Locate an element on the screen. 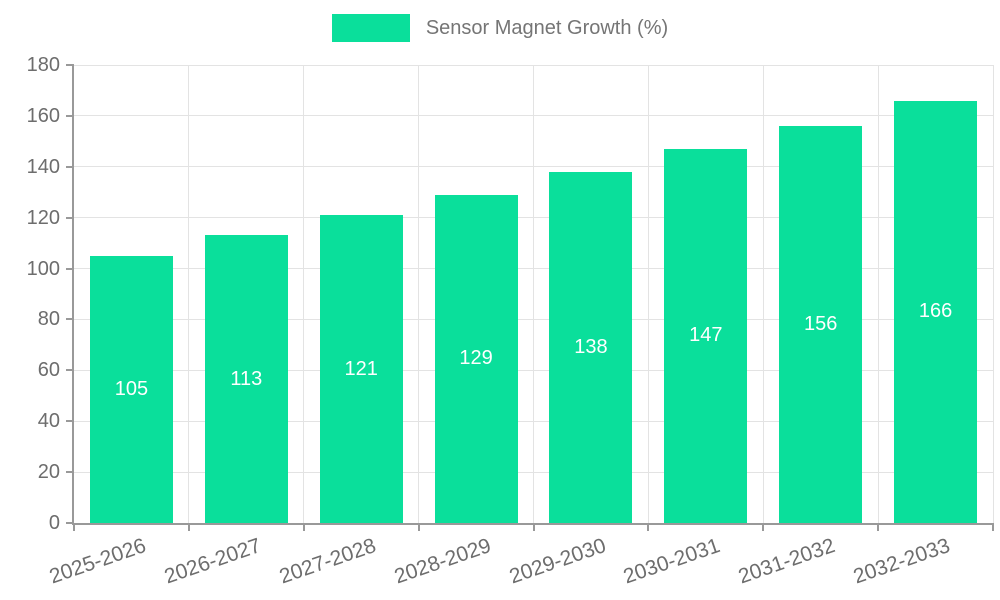 The image size is (1000, 600). bar-2030-2031: 147 is located at coordinates (706, 335).